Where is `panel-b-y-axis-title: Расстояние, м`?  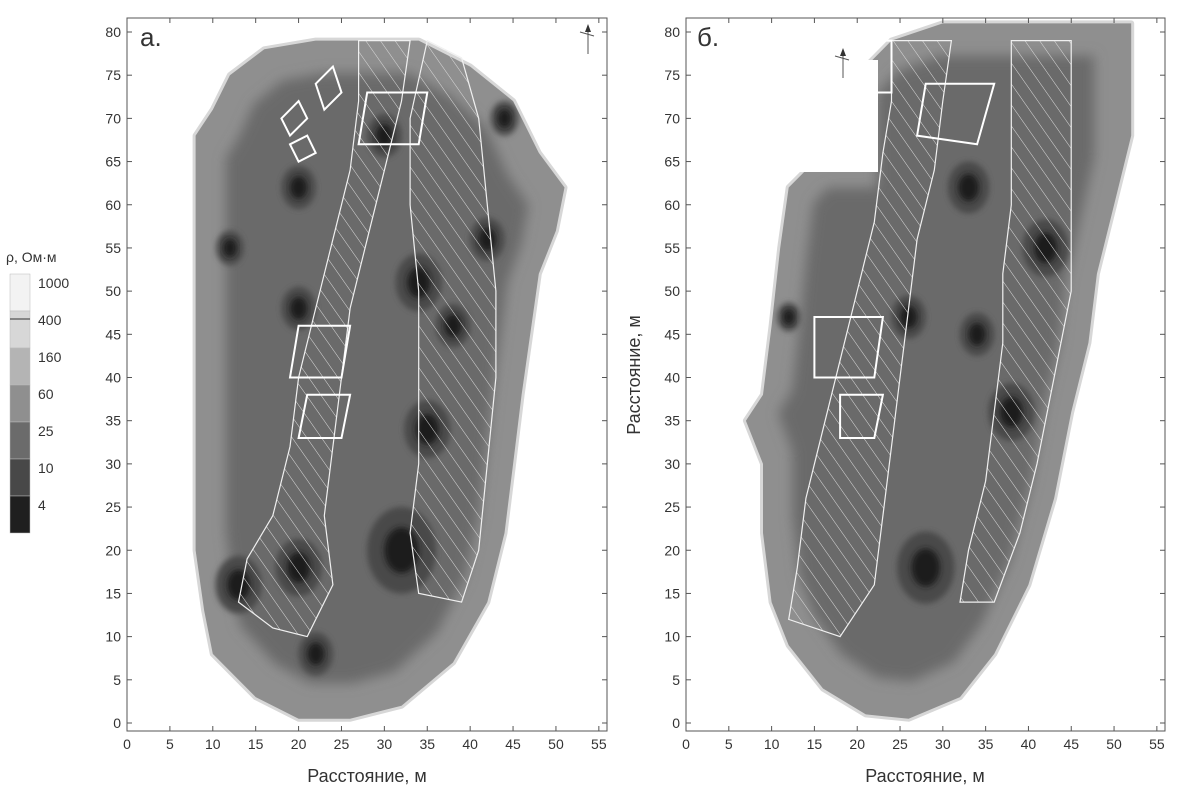 panel-b-y-axis-title: Расстояние, м is located at coordinates (634, 375).